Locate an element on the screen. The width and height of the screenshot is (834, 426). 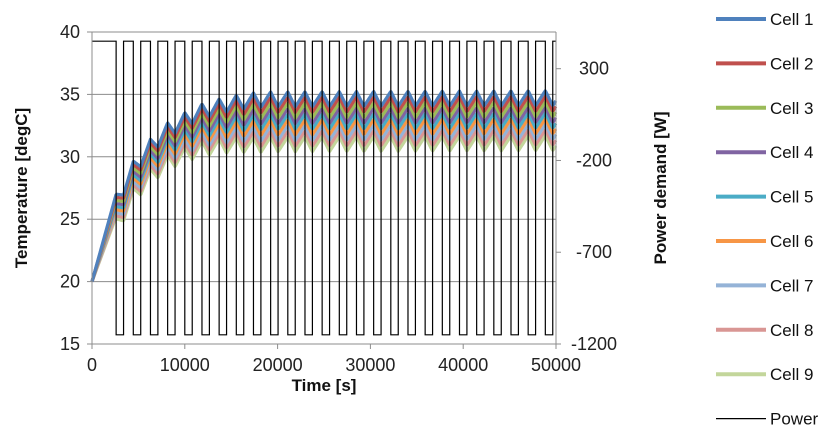
legend-label-cell-5: Cell 5 is located at coordinates (791, 197).